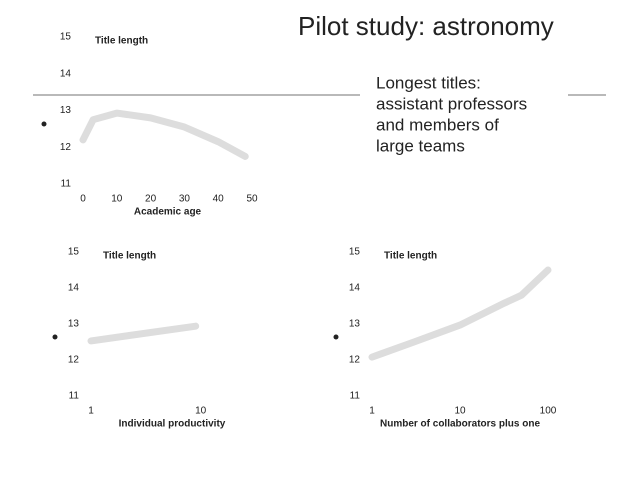  Describe the element at coordinates (151, 199) in the screenshot. I see `x-tick-label: 20` at that location.